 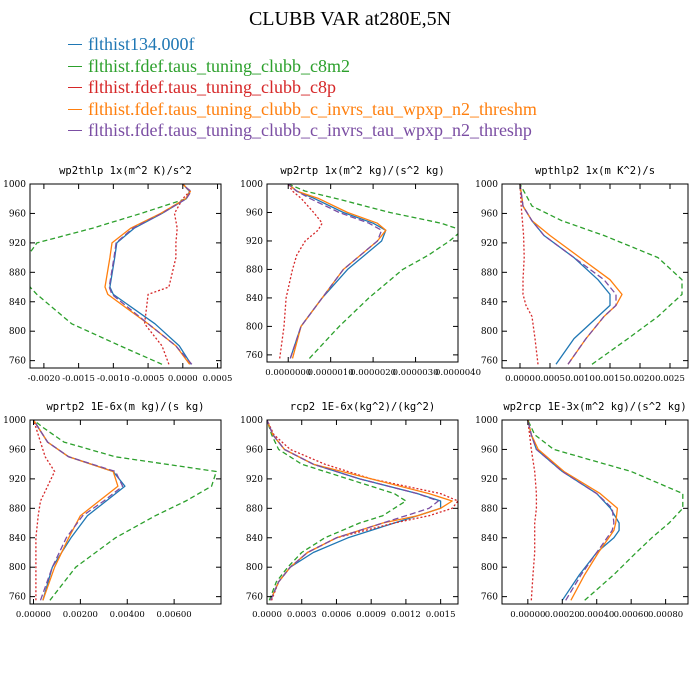 I want to click on x-tick-label: 0.00600, so click(x=174, y=615).